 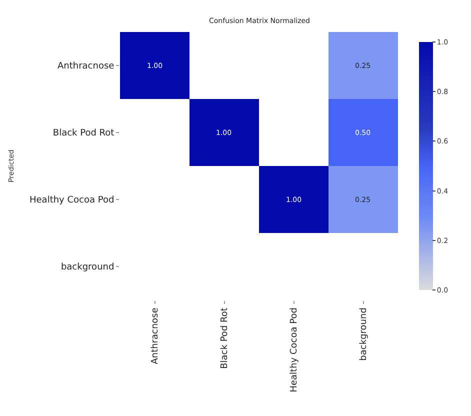 What do you see at coordinates (364, 334) in the screenshot?
I see `x-tick-label: background` at bounding box center [364, 334].